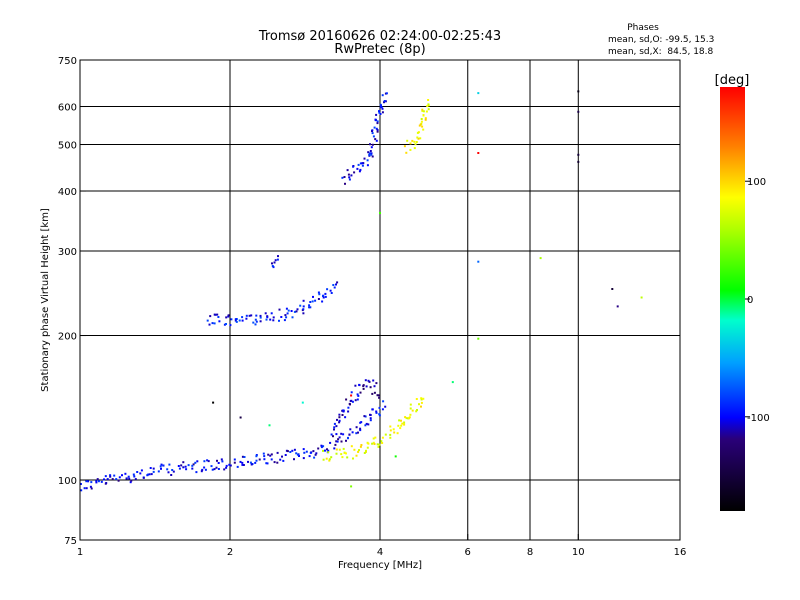 The height and width of the screenshot is (600, 800). What do you see at coordinates (578, 552) in the screenshot?
I see `x-tick-label: 10` at bounding box center [578, 552].